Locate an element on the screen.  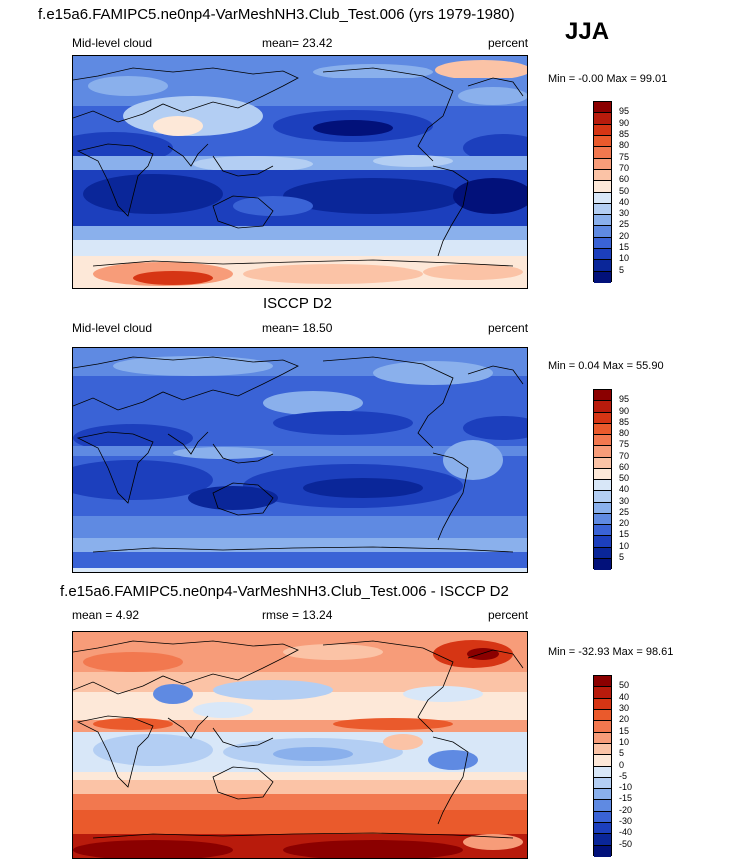
panel-obs-mean: mean= 18.50 is located at coordinates (297, 328).